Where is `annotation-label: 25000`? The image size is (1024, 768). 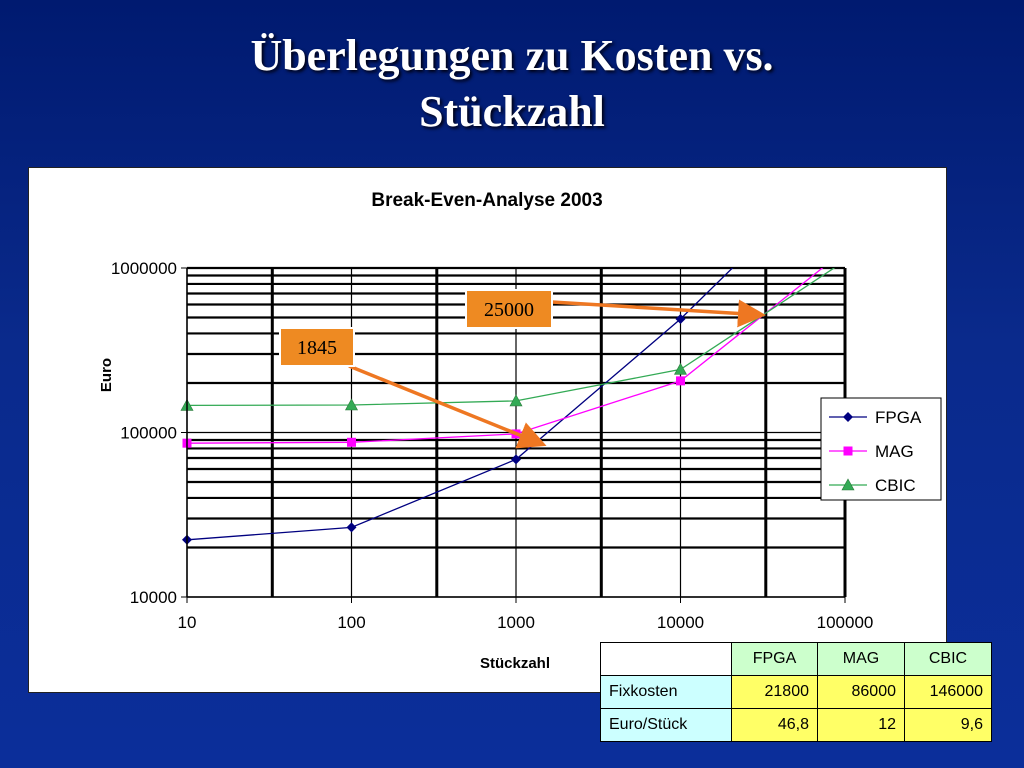
annotation-label: 25000 is located at coordinates (509, 310).